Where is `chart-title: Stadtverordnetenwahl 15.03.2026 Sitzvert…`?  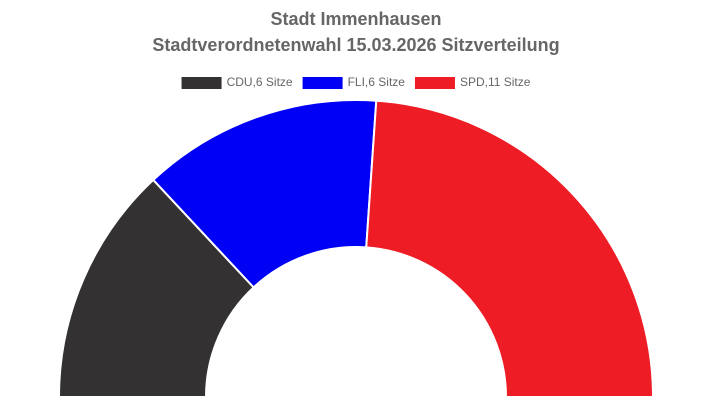 chart-title: Stadtverordnetenwahl 15.03.2026 Sitzvert… is located at coordinates (355, 45).